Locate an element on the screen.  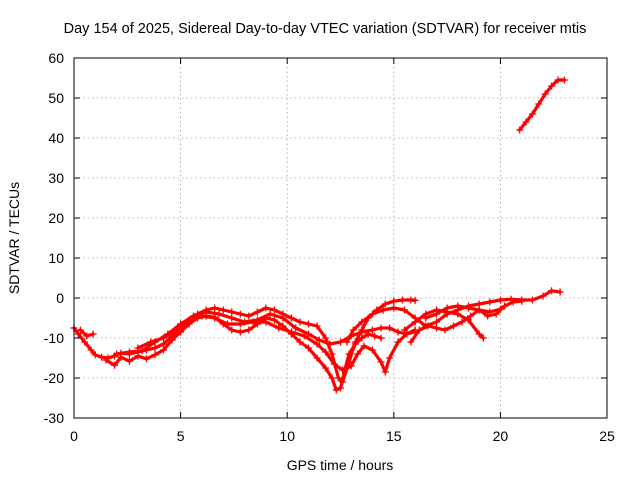
y-tick-label: 20 is located at coordinates (56, 218).